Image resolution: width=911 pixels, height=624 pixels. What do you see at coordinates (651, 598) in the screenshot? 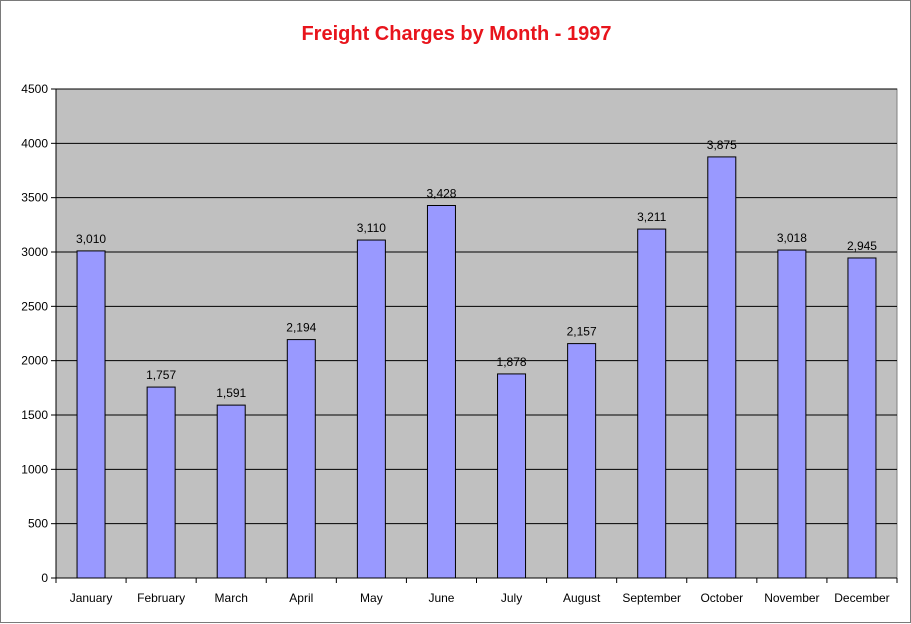
I see `x-tick-label-september: September` at bounding box center [651, 598].